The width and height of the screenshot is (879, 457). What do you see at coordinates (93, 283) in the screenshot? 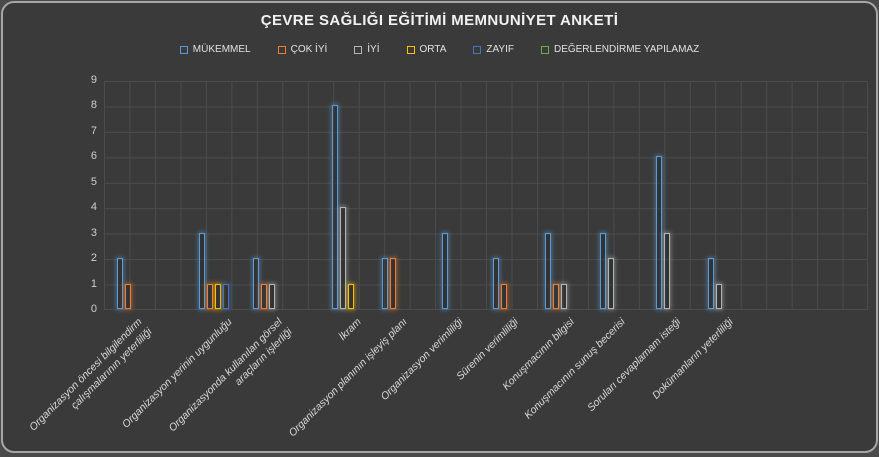
I see `y-tick-label: 1` at bounding box center [93, 283].